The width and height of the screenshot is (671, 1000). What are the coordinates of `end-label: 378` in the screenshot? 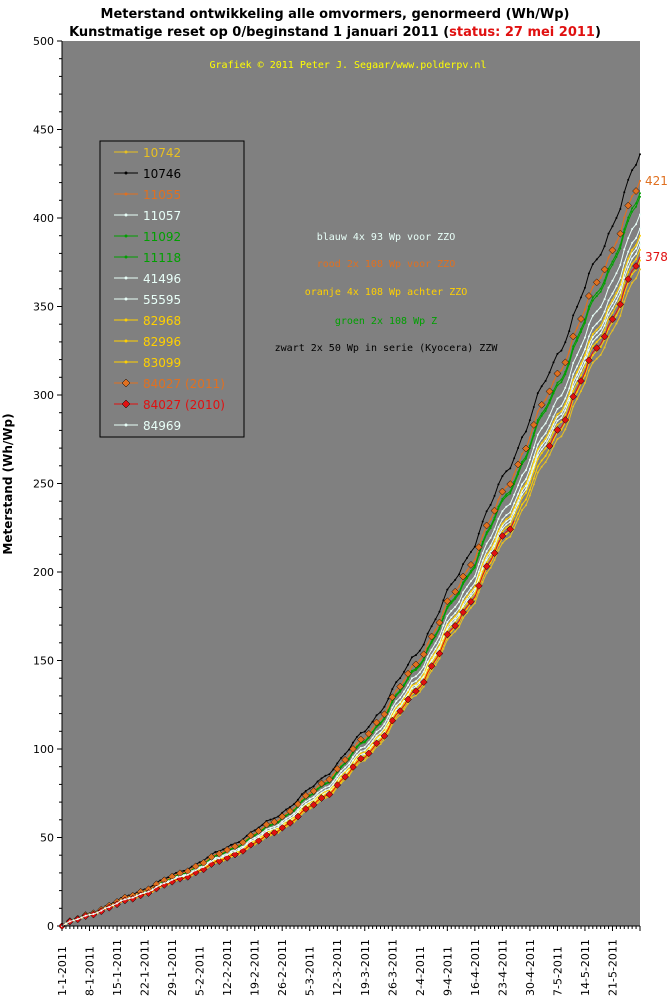 It's located at (656, 257).